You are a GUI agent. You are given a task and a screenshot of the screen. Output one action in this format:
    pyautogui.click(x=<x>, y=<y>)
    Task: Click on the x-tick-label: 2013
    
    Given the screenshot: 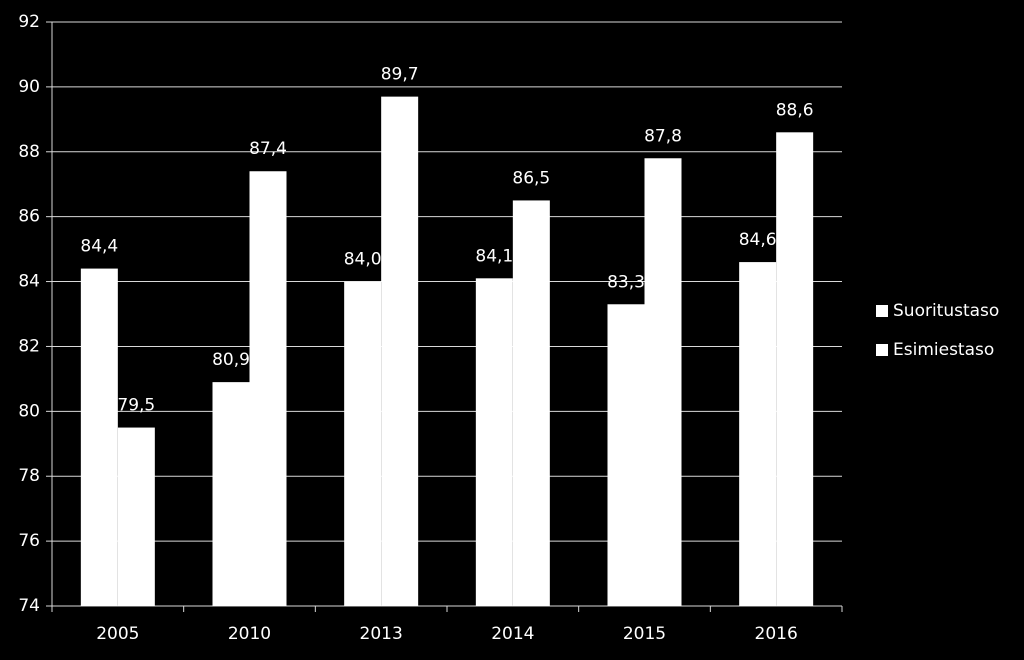 What is the action you would take?
    pyautogui.click(x=381, y=634)
    